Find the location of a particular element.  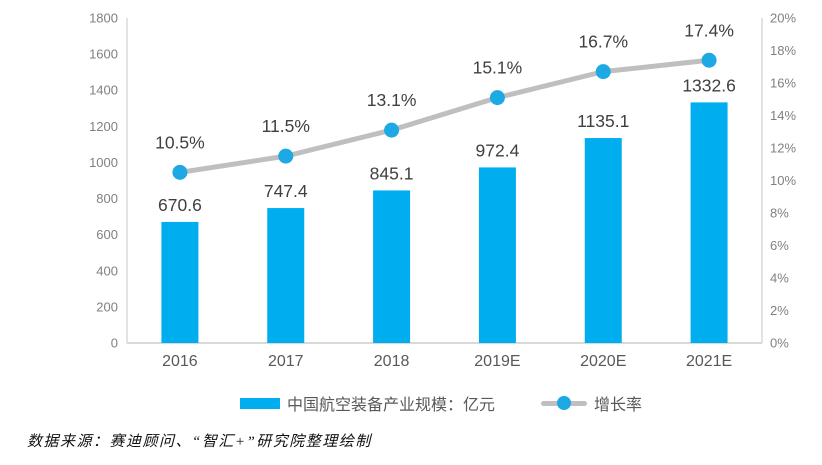

line-value-label: 13.1% is located at coordinates (392, 100).